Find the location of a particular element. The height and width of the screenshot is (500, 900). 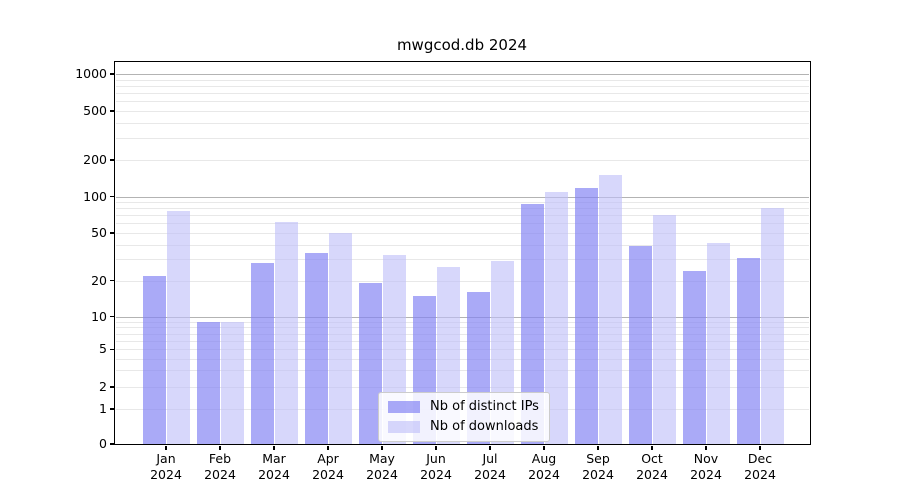

y-tick-label: 2 is located at coordinates (103, 386).